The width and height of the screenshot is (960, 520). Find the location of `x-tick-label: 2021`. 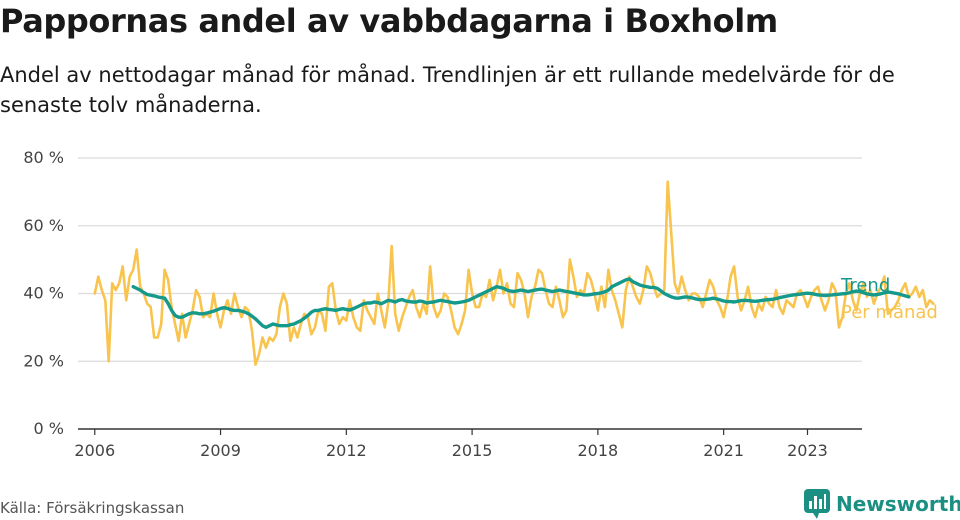

x-tick-label: 2021 is located at coordinates (723, 450).